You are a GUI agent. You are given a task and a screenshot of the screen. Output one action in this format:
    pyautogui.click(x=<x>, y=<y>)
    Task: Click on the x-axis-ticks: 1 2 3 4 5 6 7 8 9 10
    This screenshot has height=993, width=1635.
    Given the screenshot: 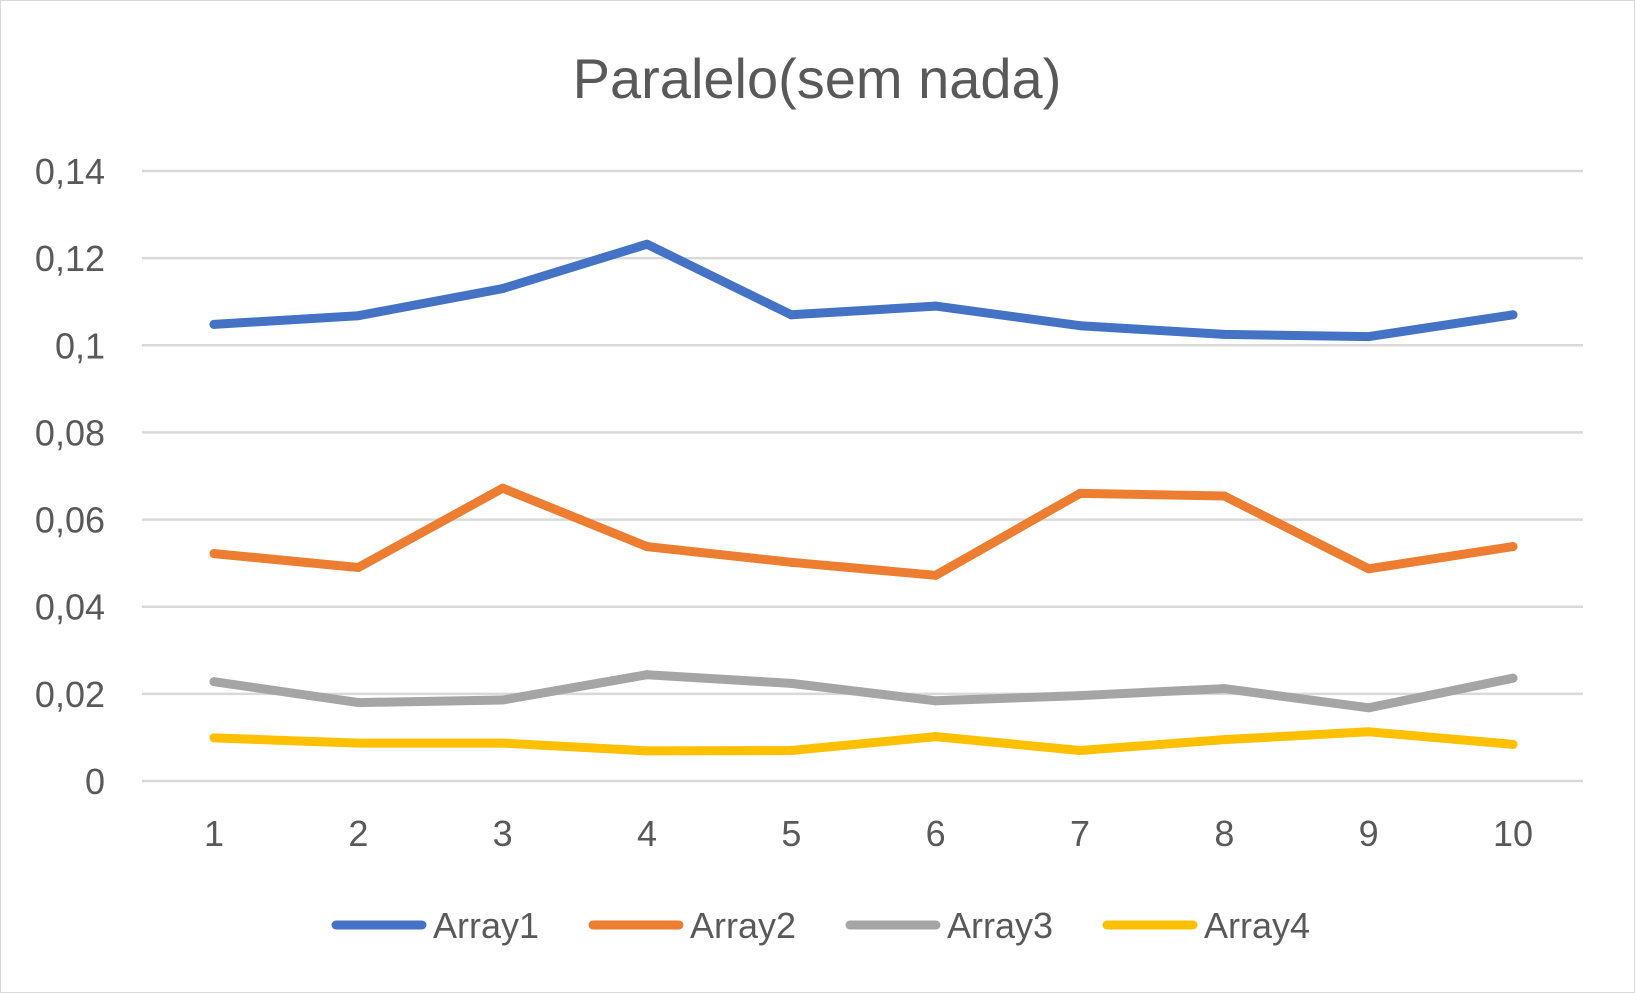 What is the action you would take?
    pyautogui.click(x=868, y=833)
    